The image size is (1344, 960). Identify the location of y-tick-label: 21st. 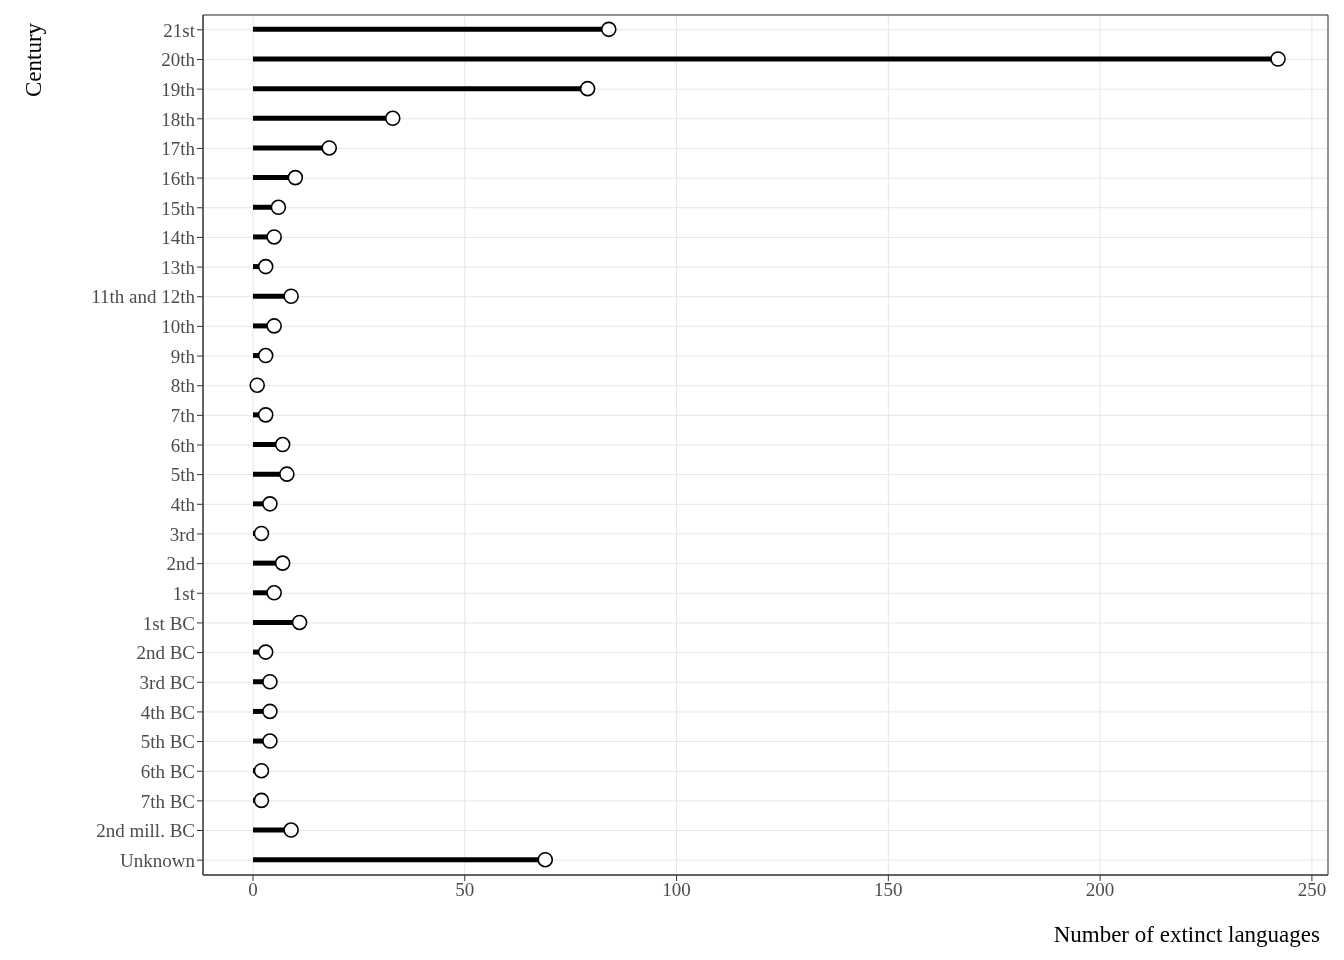
(179, 30).